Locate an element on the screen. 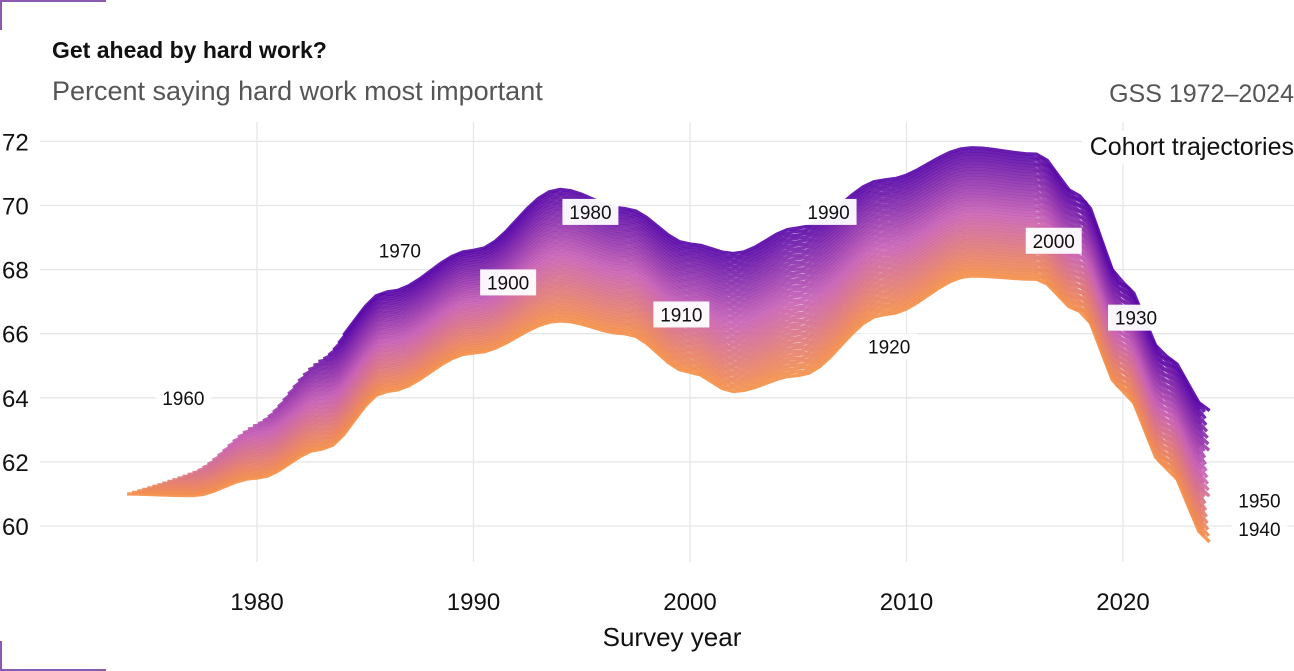 The image size is (1294, 671). cohort-label-1920: 1920 is located at coordinates (889, 346).